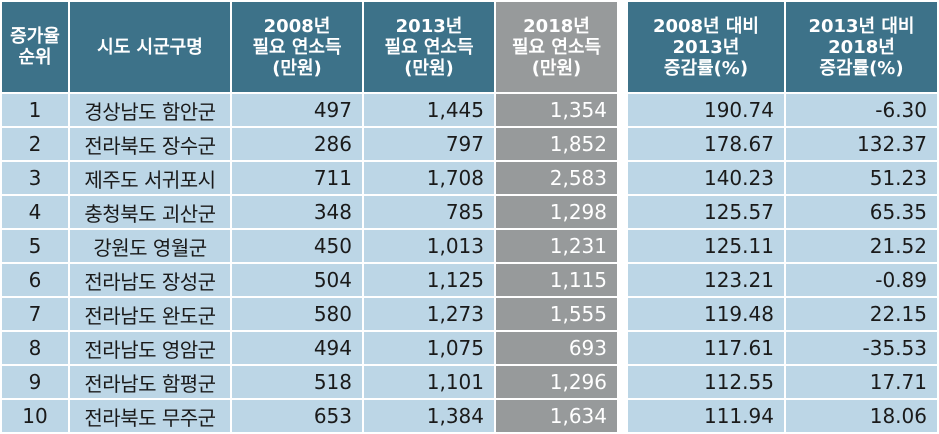  Describe the element at coordinates (706, 246) in the screenshot. I see `cell-growth-2008-2013: 125.11` at that location.